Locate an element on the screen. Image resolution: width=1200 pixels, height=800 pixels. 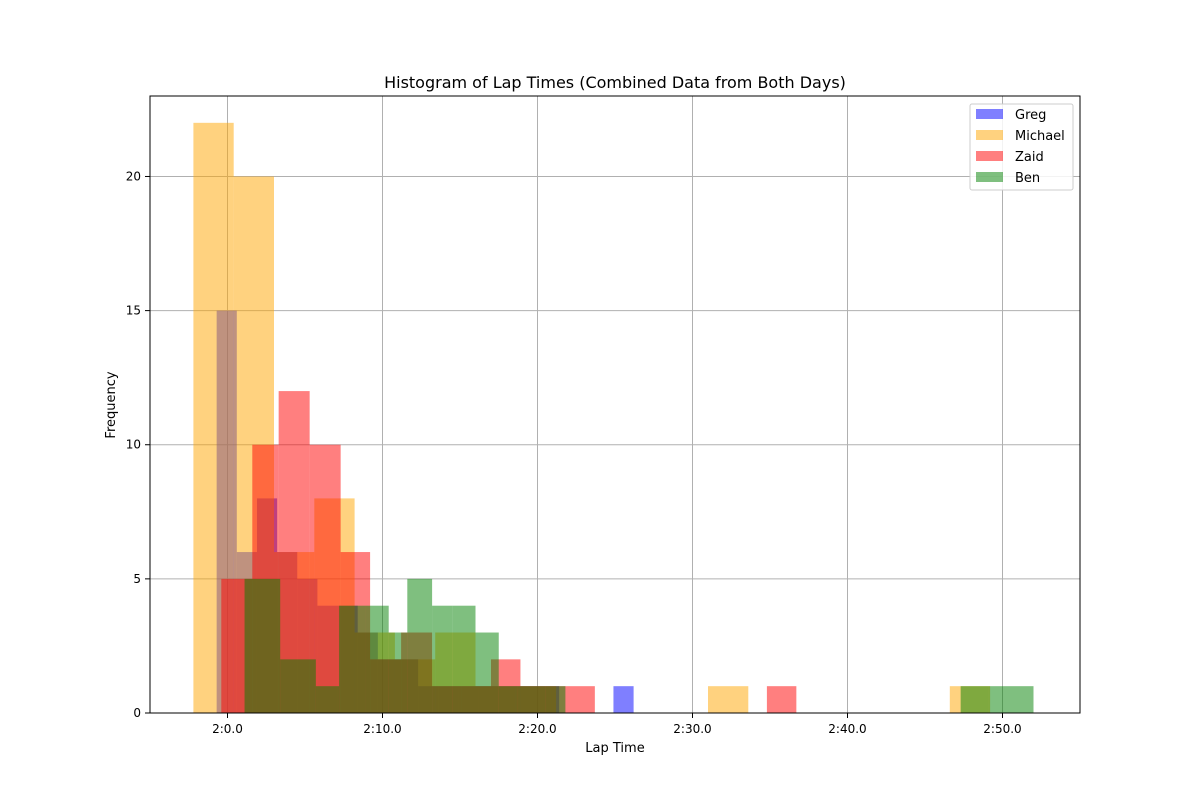
legend-swatch-michael is located at coordinates (989, 135).